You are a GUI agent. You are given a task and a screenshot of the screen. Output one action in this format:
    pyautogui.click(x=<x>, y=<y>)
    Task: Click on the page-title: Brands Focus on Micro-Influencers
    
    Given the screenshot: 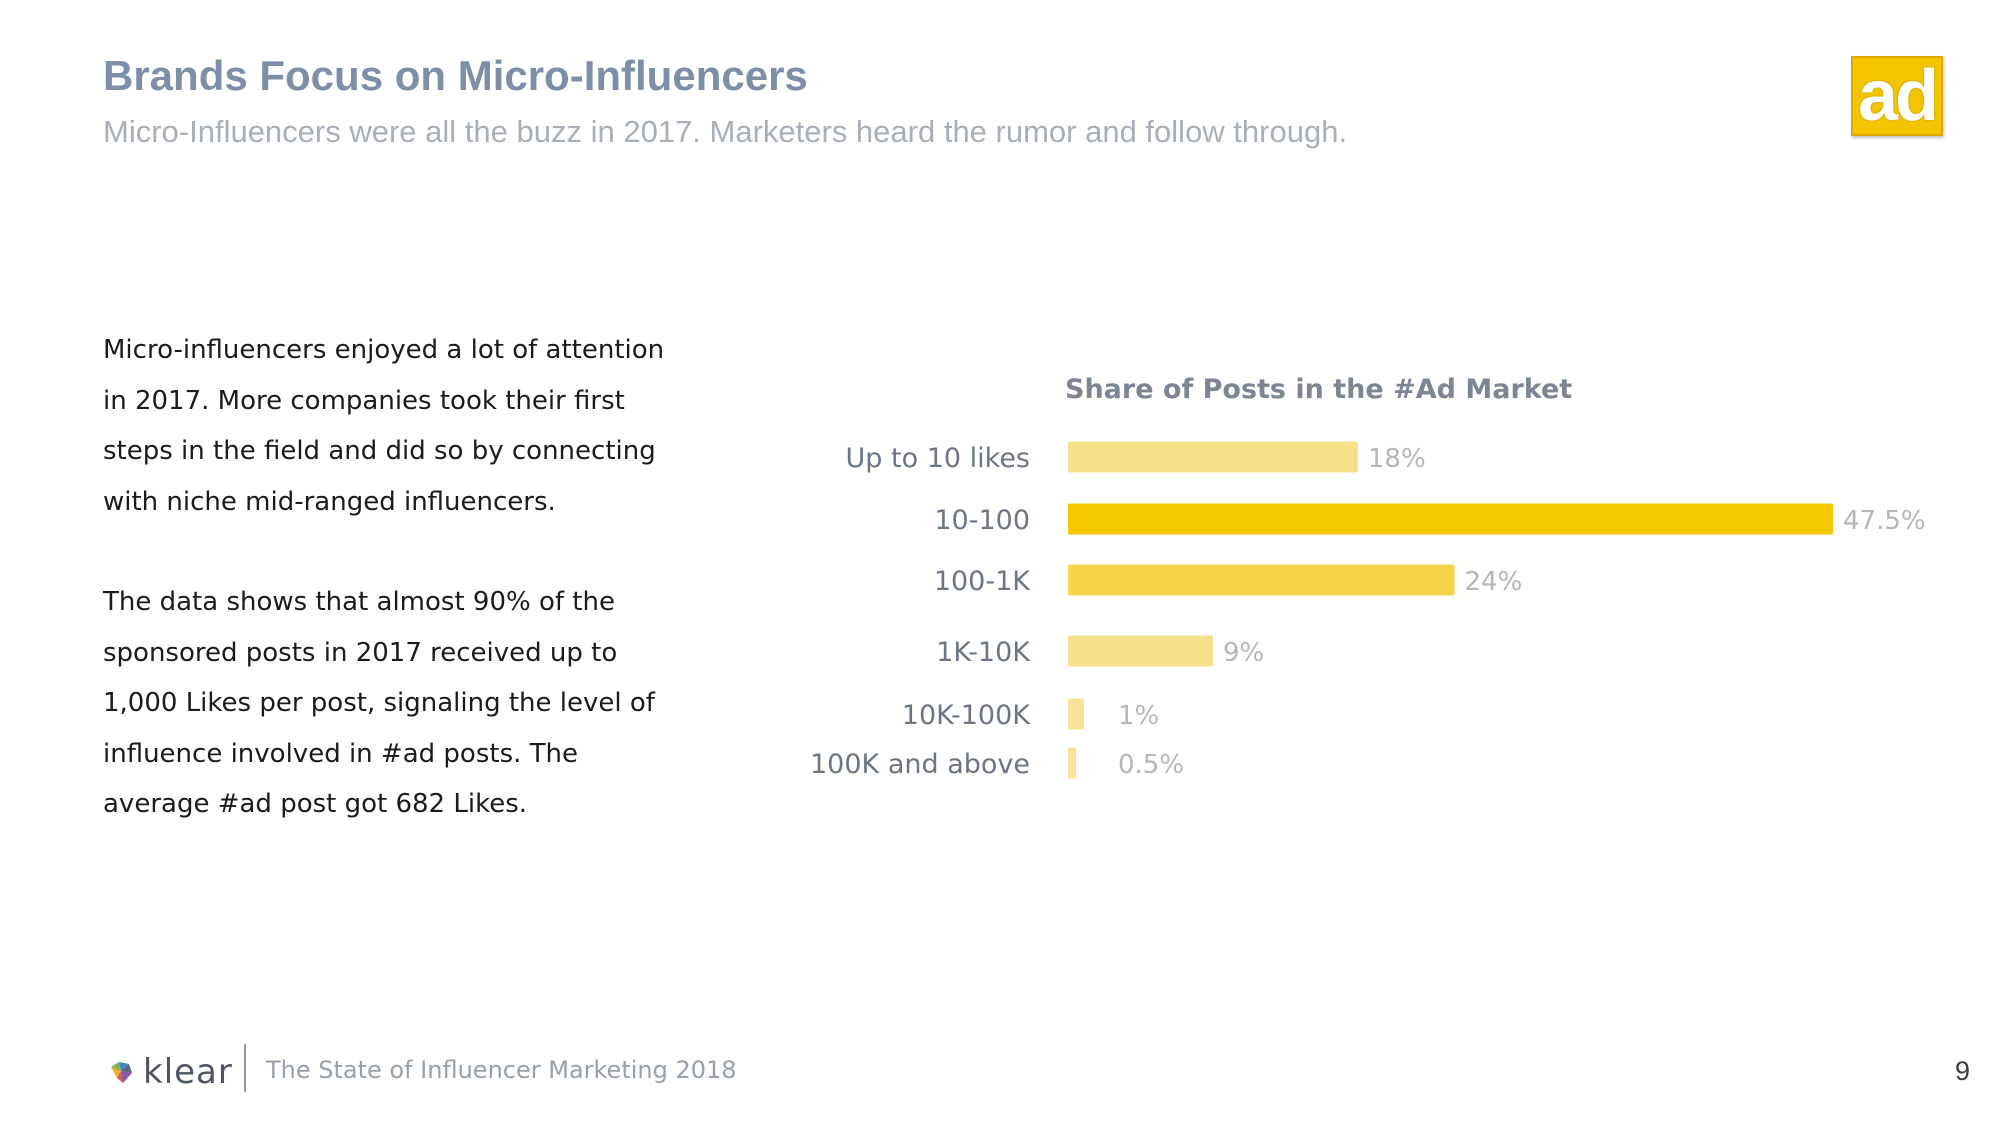 What is the action you would take?
    pyautogui.click(x=455, y=75)
    